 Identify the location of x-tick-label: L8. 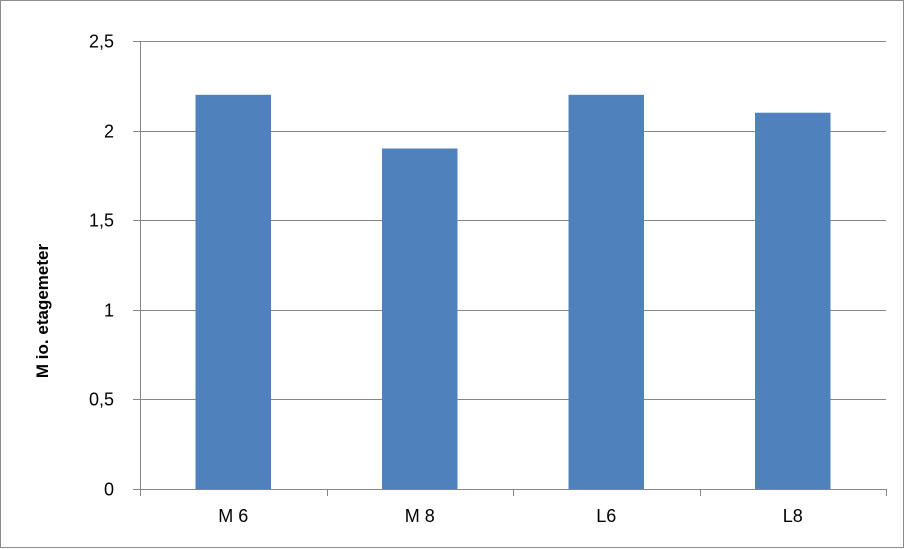
(793, 516).